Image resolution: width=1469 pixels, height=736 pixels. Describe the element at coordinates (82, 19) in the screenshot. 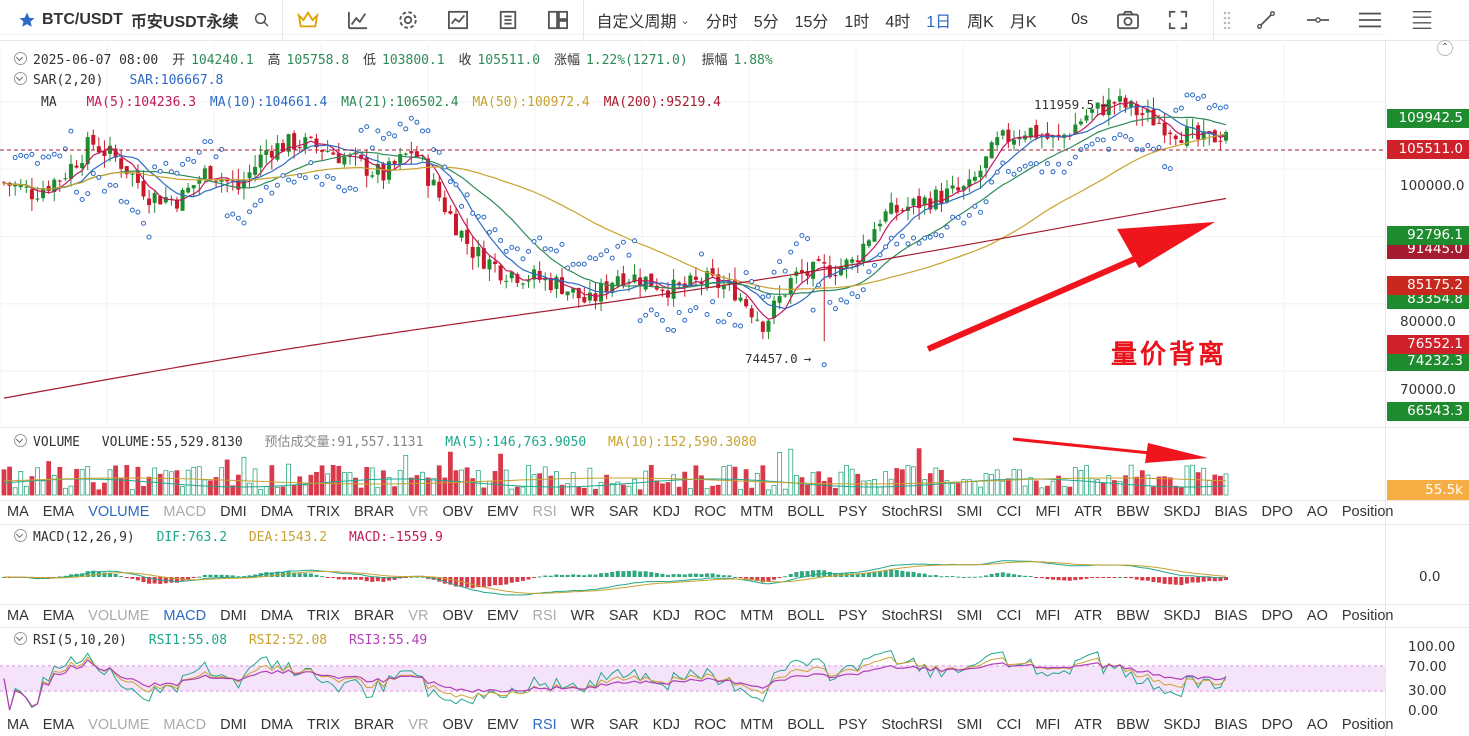

I see `symbol-name: BTC/USDT` at that location.